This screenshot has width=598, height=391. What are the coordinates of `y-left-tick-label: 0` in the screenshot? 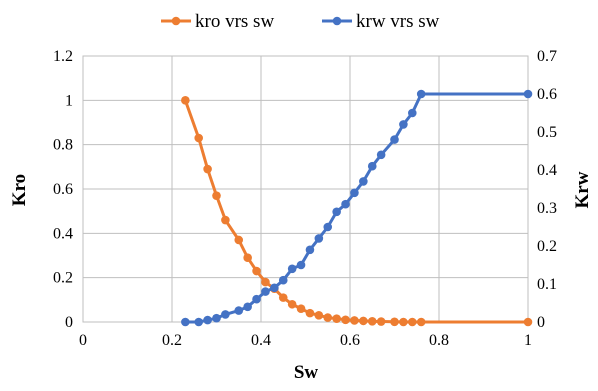 It's located at (69, 322).